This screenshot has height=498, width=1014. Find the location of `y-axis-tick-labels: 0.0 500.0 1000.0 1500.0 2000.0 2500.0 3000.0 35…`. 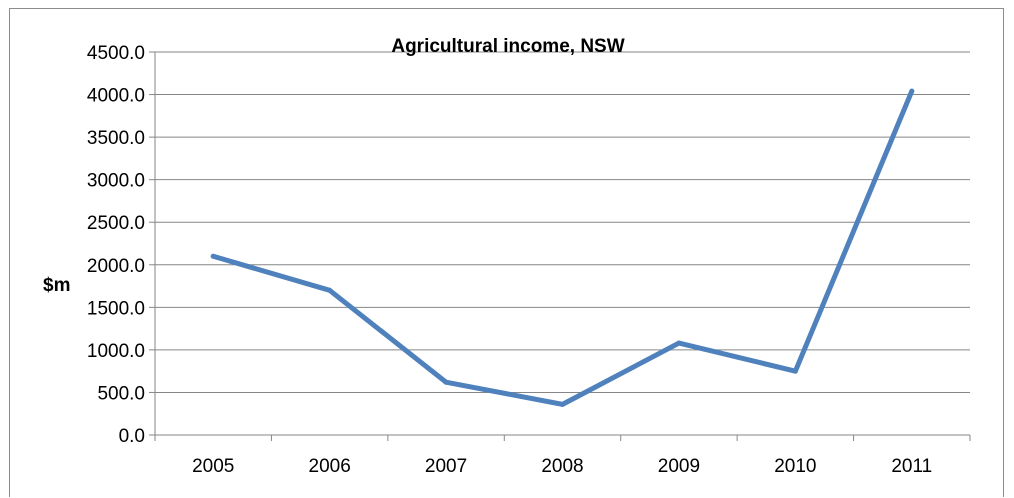

y-axis-tick-labels: 0.0 500.0 1000.0 1500.0 2000.0 2500.0 3000.0 35… is located at coordinates (116, 245).